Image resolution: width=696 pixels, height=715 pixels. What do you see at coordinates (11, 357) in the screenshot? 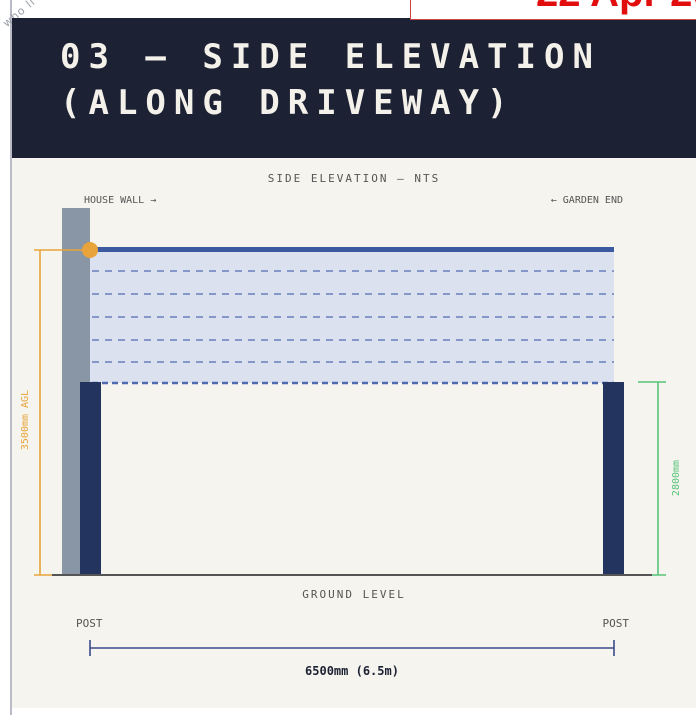
I see `page-left-border` at bounding box center [11, 357].